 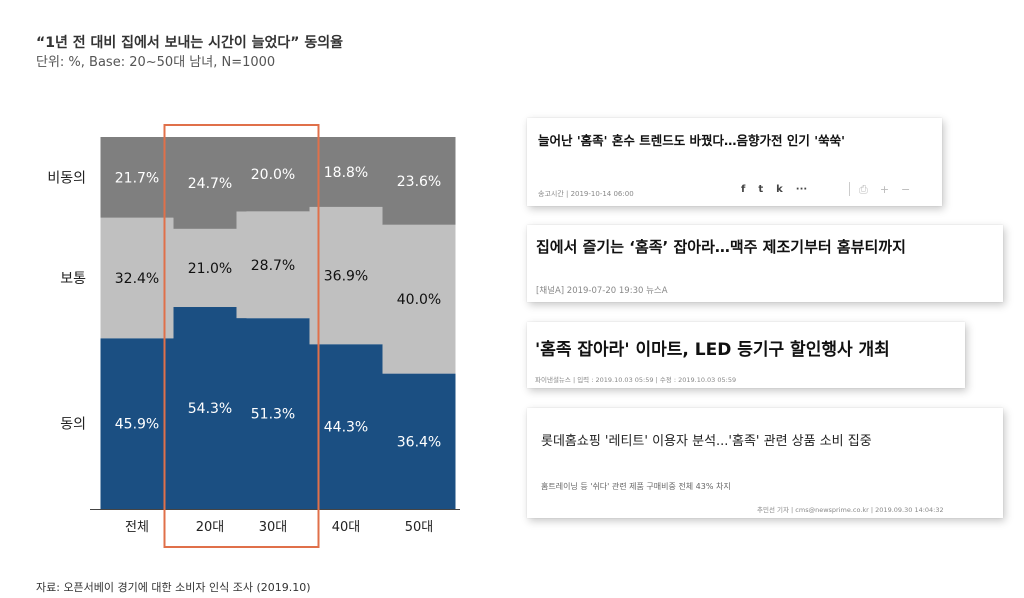 I want to click on article-1-meta: 송고시간 | 2019-10-14 06:00, so click(x=586, y=194).